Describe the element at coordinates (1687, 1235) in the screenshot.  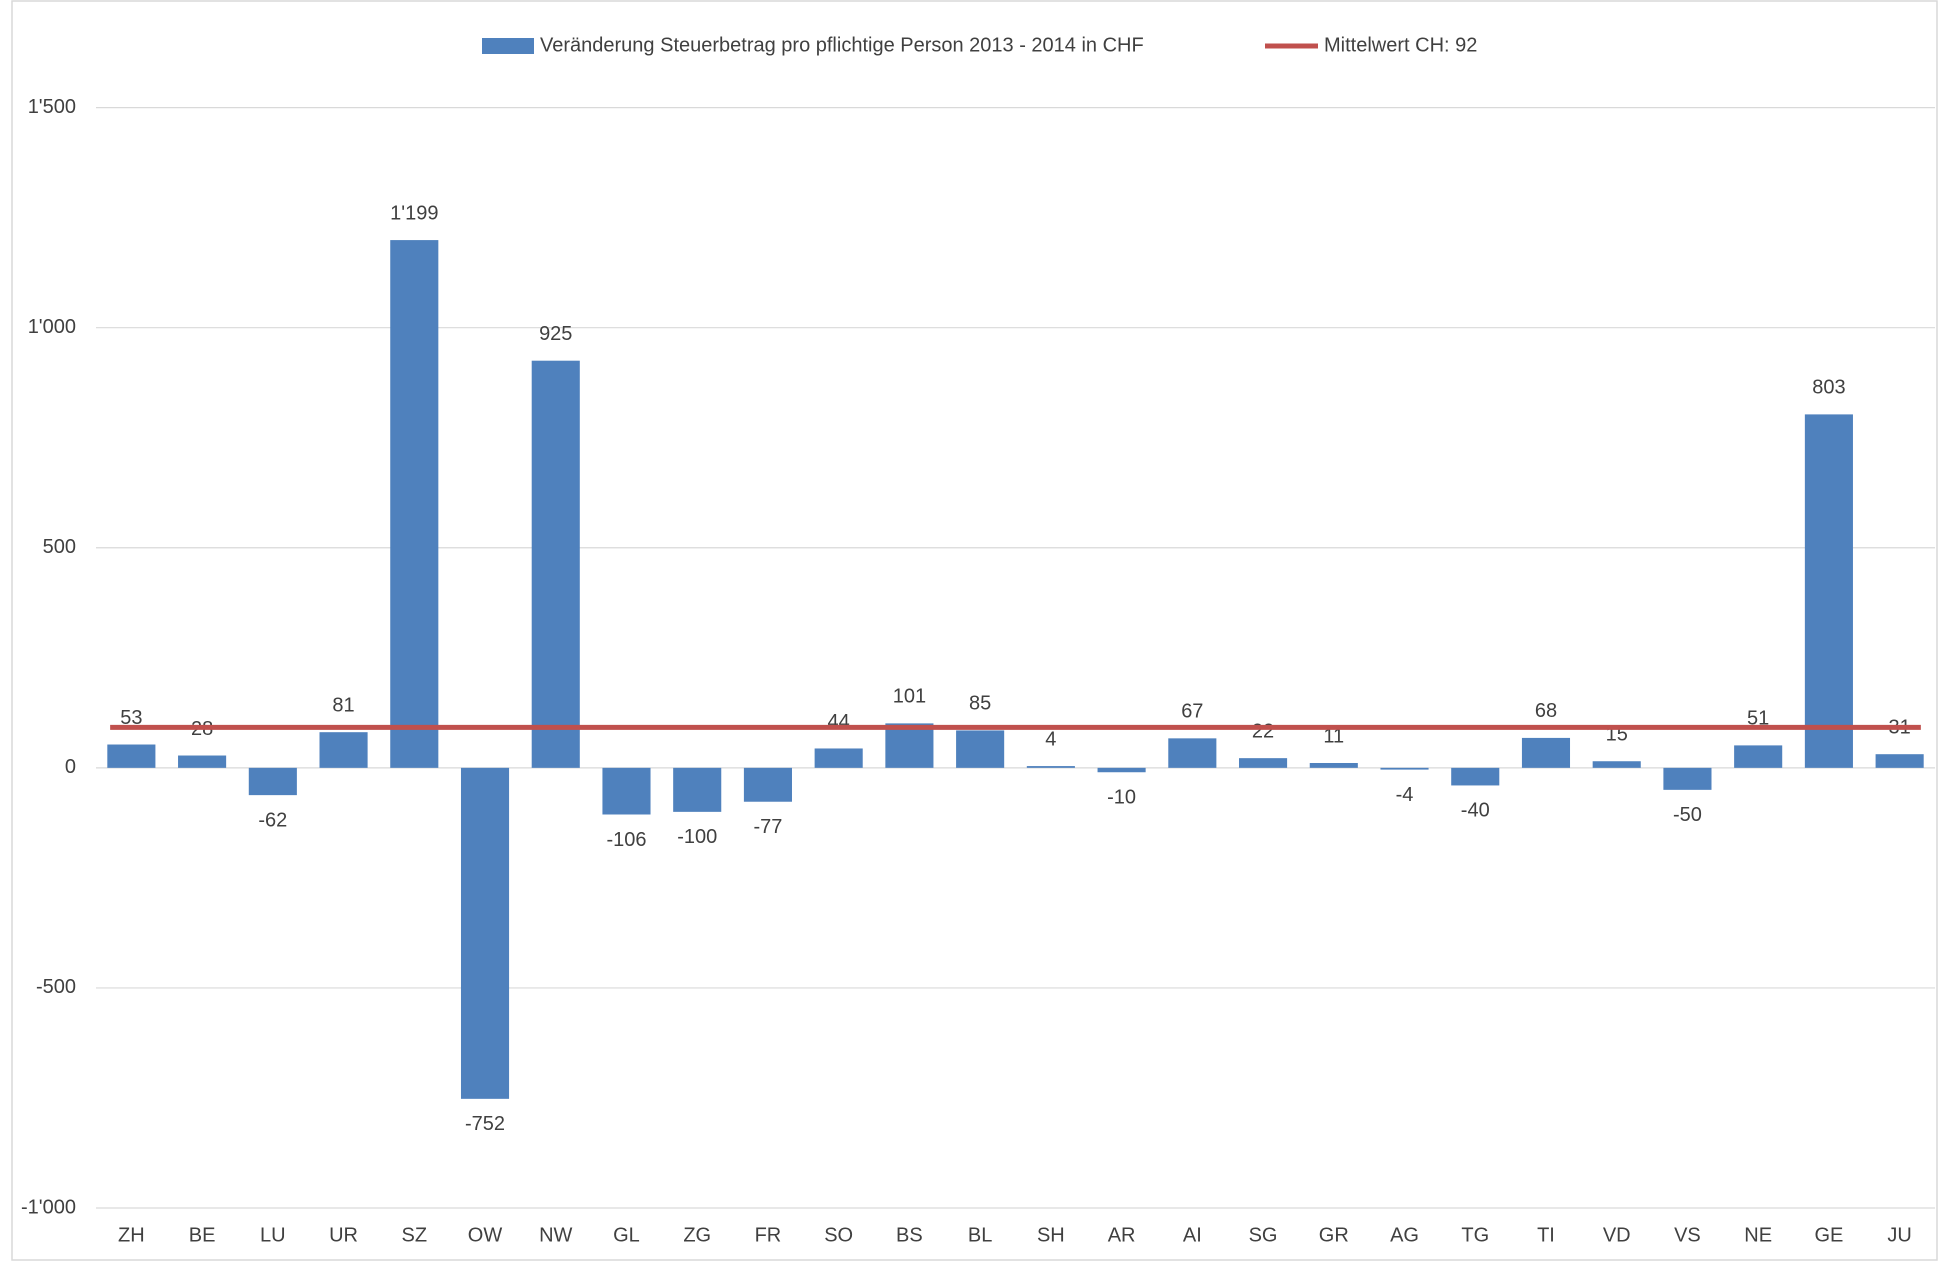
I see `x-tick-label: VS` at that location.